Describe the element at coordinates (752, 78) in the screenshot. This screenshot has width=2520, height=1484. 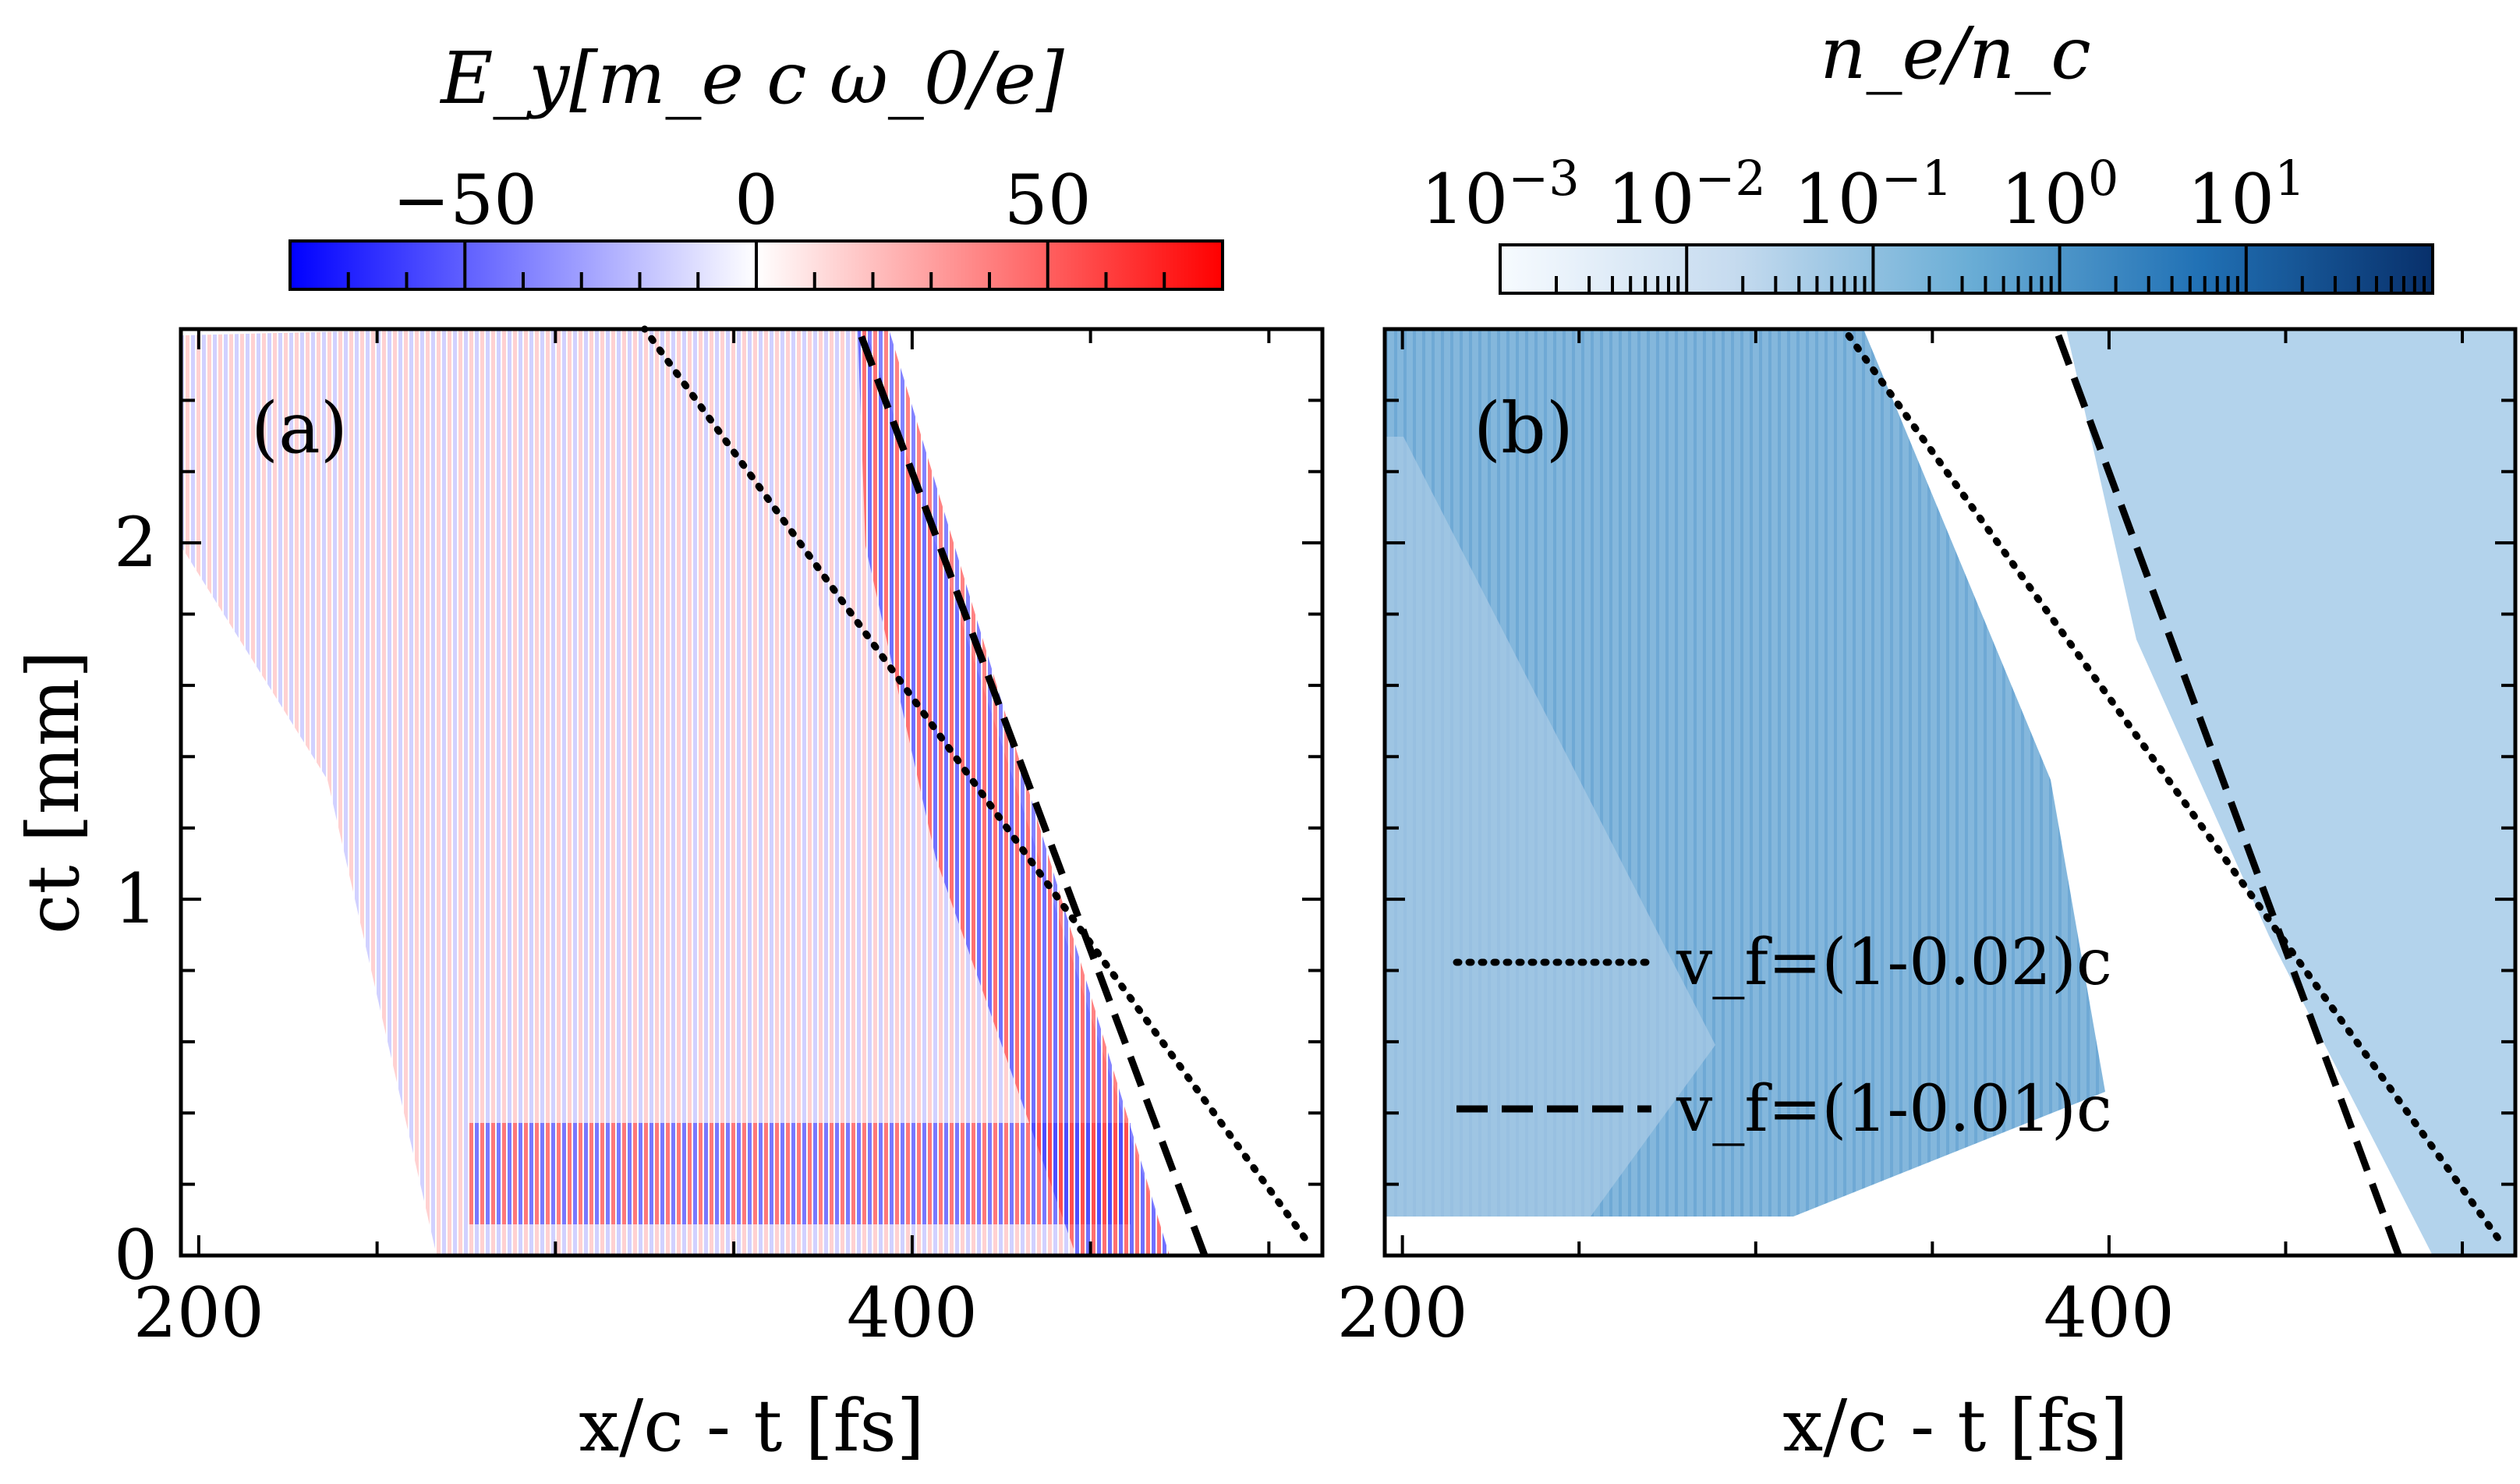
I see `panel-a-colorbar-title: E_y[m_e c ω_0/e]` at that location.